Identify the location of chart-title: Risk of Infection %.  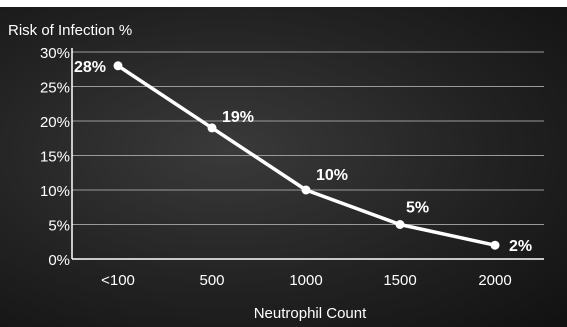
(70, 30).